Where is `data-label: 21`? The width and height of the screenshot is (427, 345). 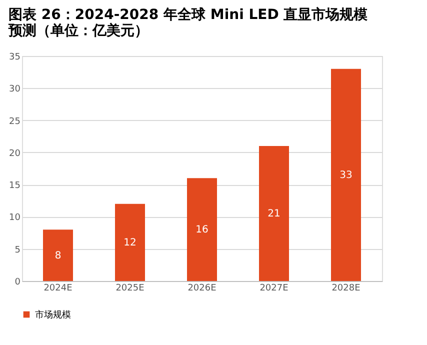
data-label: 21 is located at coordinates (274, 214).